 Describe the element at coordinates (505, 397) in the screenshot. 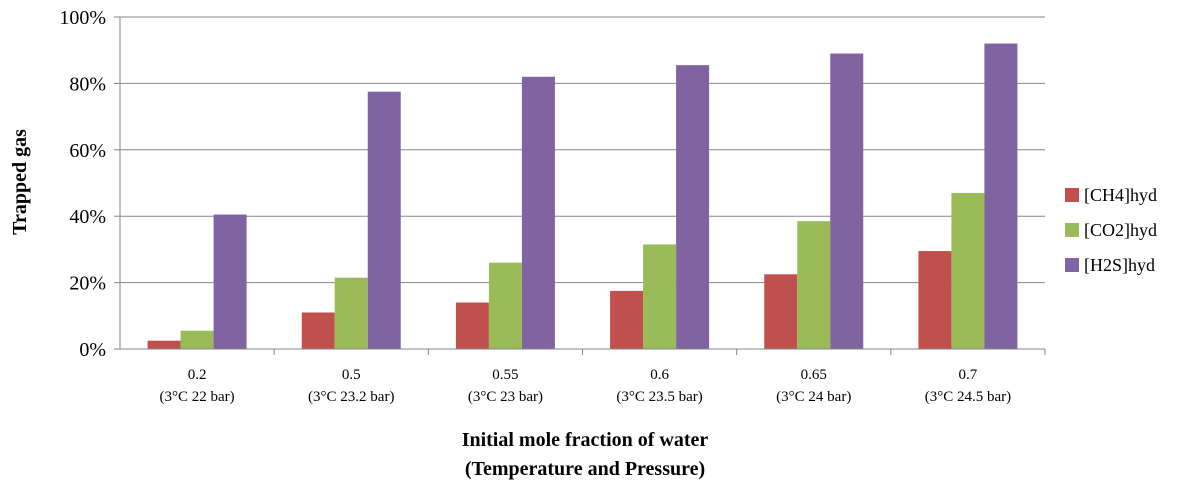

I see `x-tick-sublabel: (3°C 23 bar)` at that location.